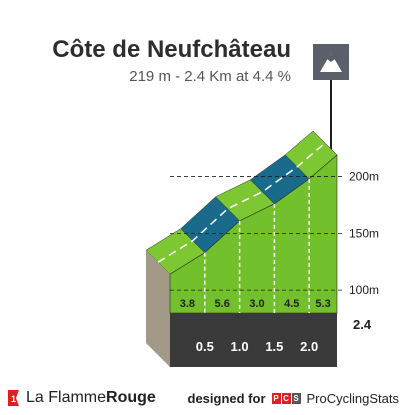 Image resolution: width=405 pixels, height=415 pixels. What do you see at coordinates (362, 324) in the screenshot?
I see `distance-end-label: 2.4` at bounding box center [362, 324].